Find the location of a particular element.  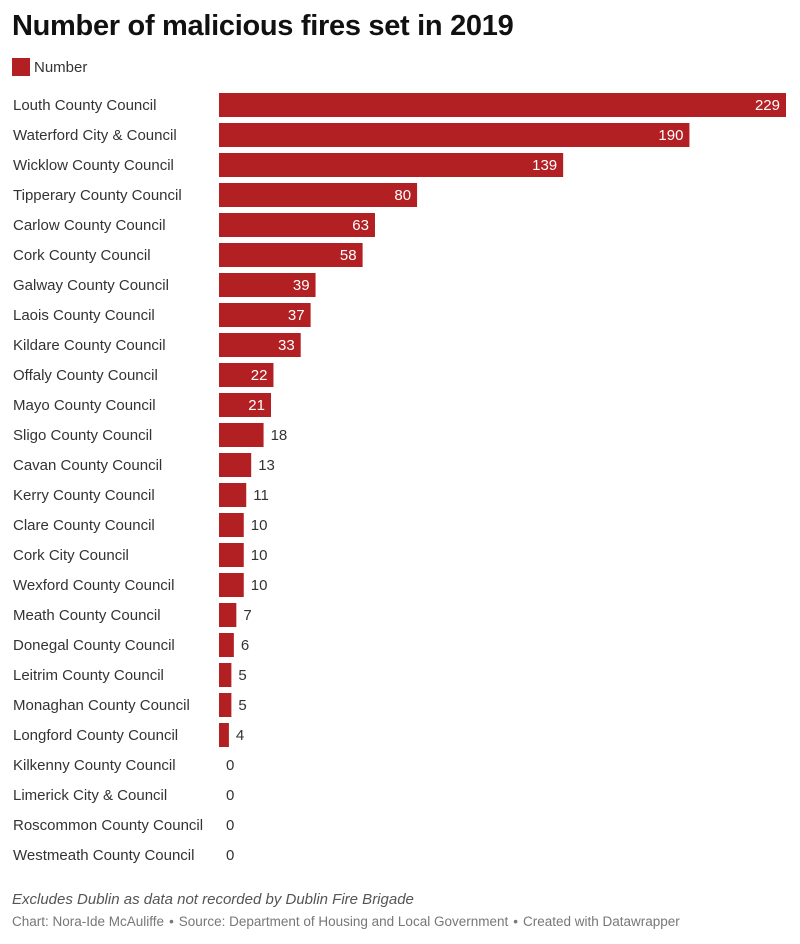

value-label: 11 is located at coordinates (261, 495).